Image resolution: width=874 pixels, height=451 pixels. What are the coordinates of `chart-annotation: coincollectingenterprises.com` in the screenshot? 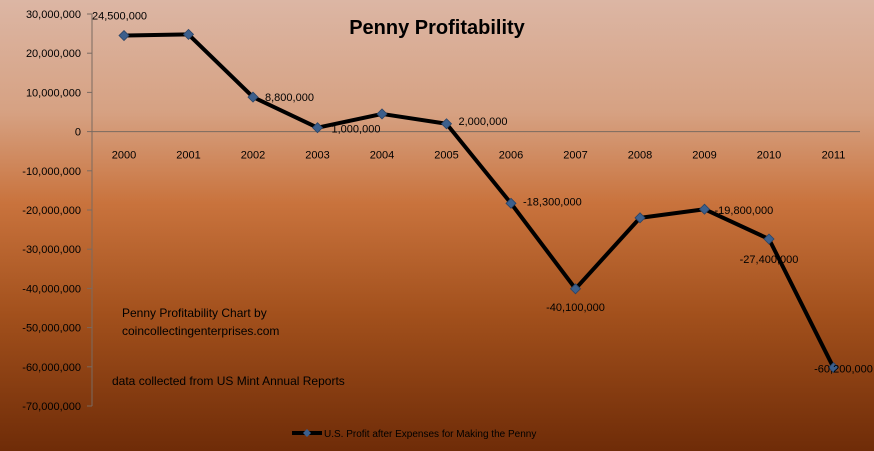 It's located at (200, 331).